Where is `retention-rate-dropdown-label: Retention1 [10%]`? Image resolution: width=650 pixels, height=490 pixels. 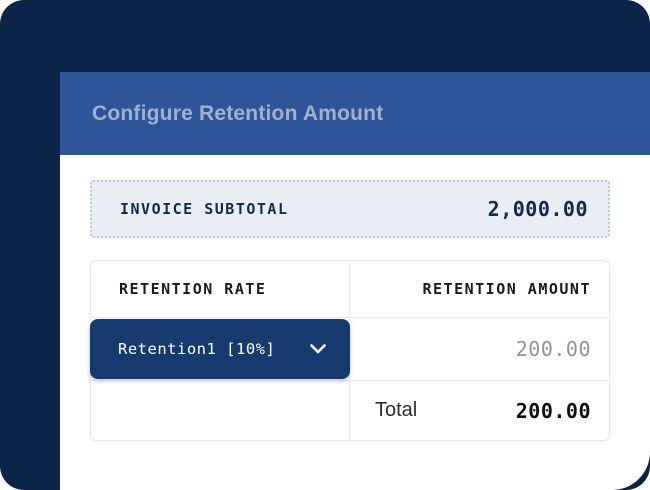 retention-rate-dropdown-label: Retention1 [10%] is located at coordinates (197, 349).